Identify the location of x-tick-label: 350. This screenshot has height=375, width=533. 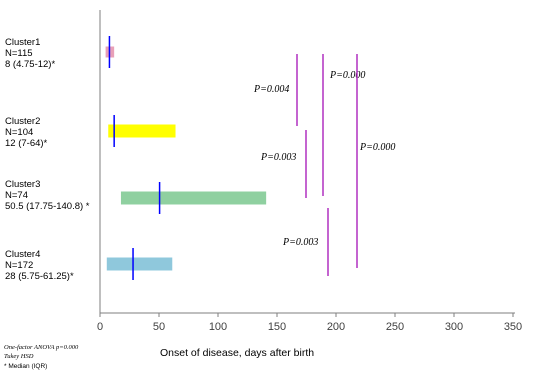
(513, 327).